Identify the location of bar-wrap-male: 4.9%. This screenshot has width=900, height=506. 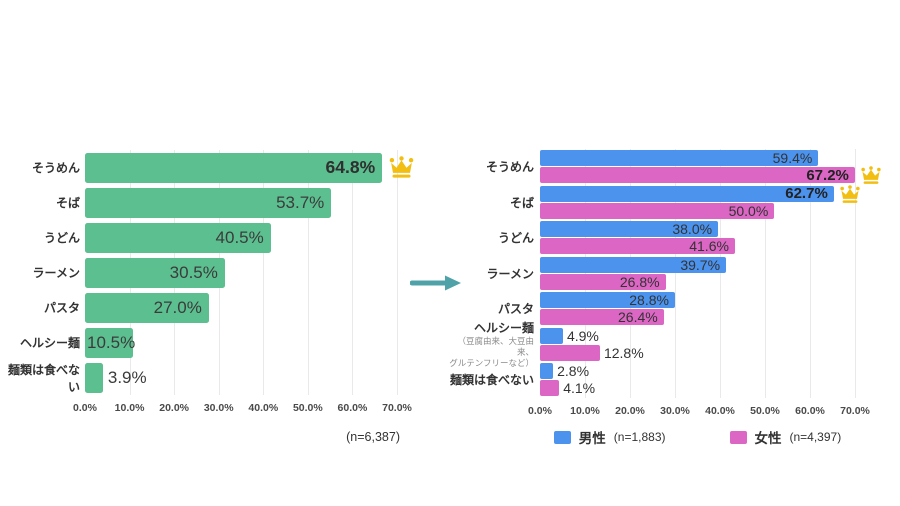
(704, 335).